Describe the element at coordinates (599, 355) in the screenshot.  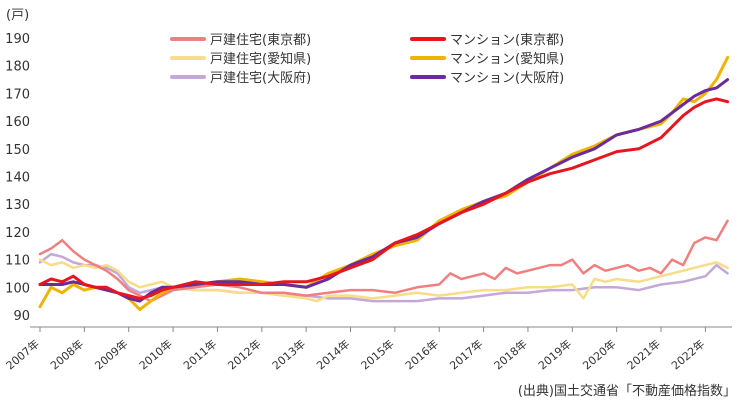
I see `x-tick-label: 2020年` at that location.